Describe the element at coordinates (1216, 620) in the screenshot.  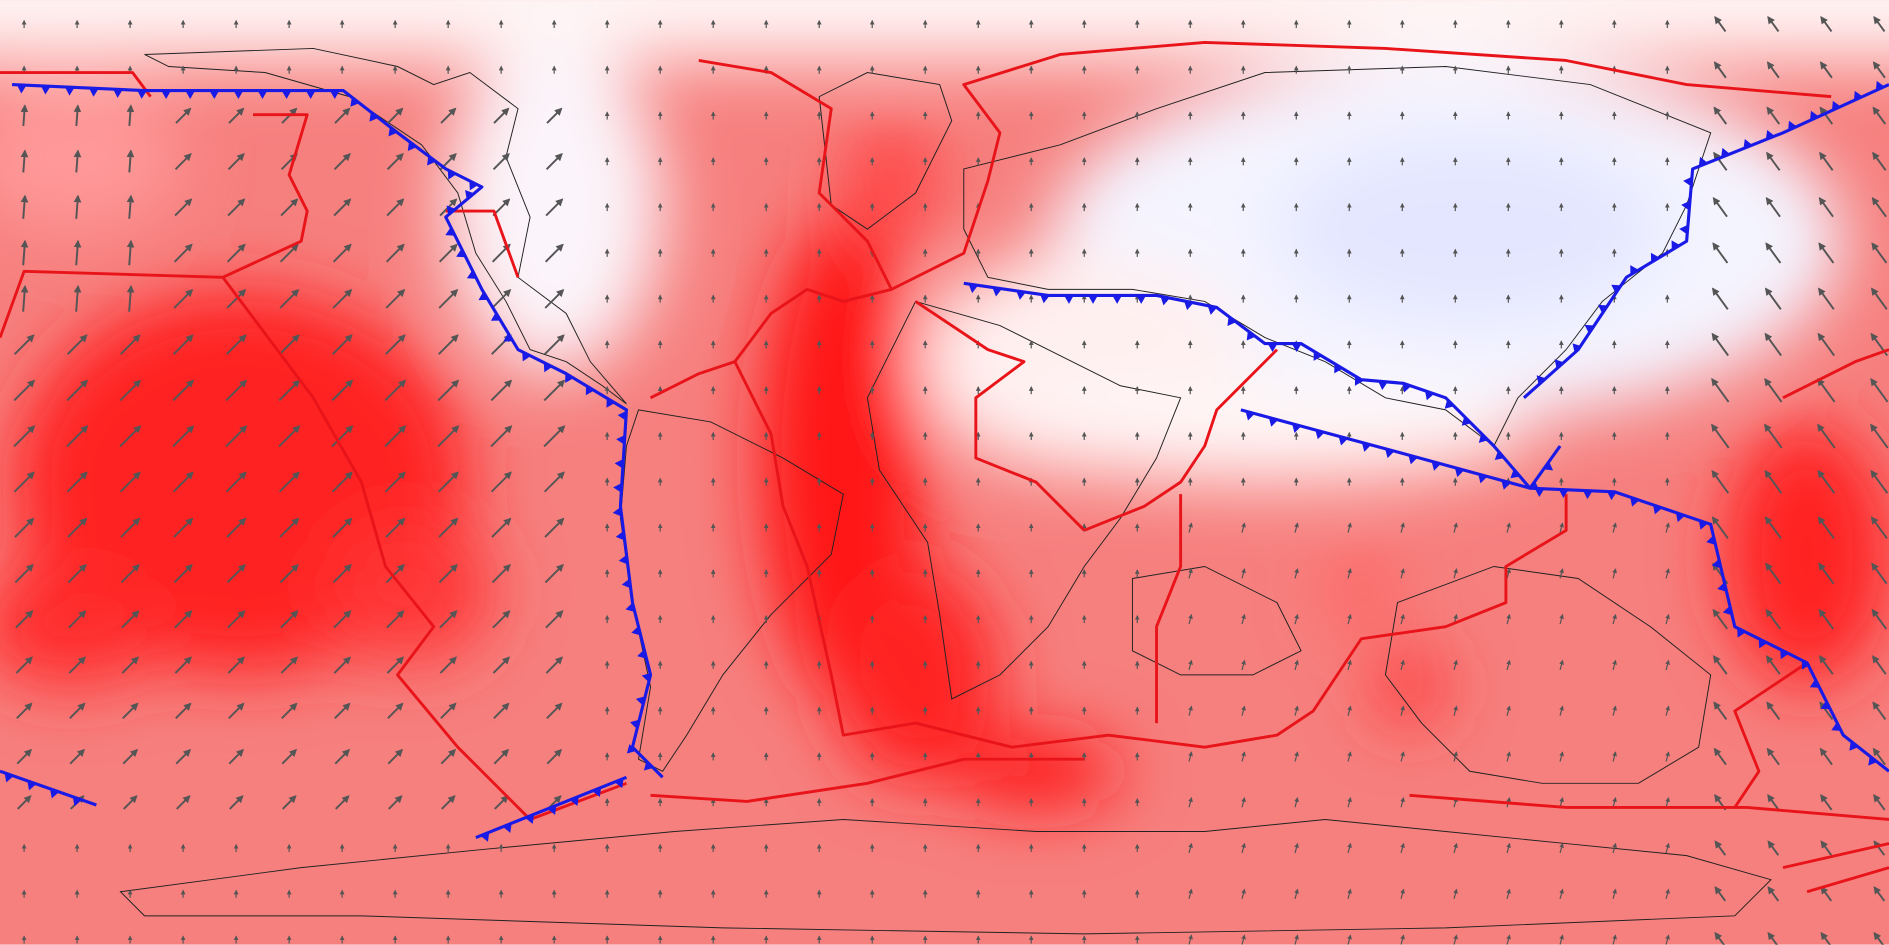
I see `coast-india` at that location.